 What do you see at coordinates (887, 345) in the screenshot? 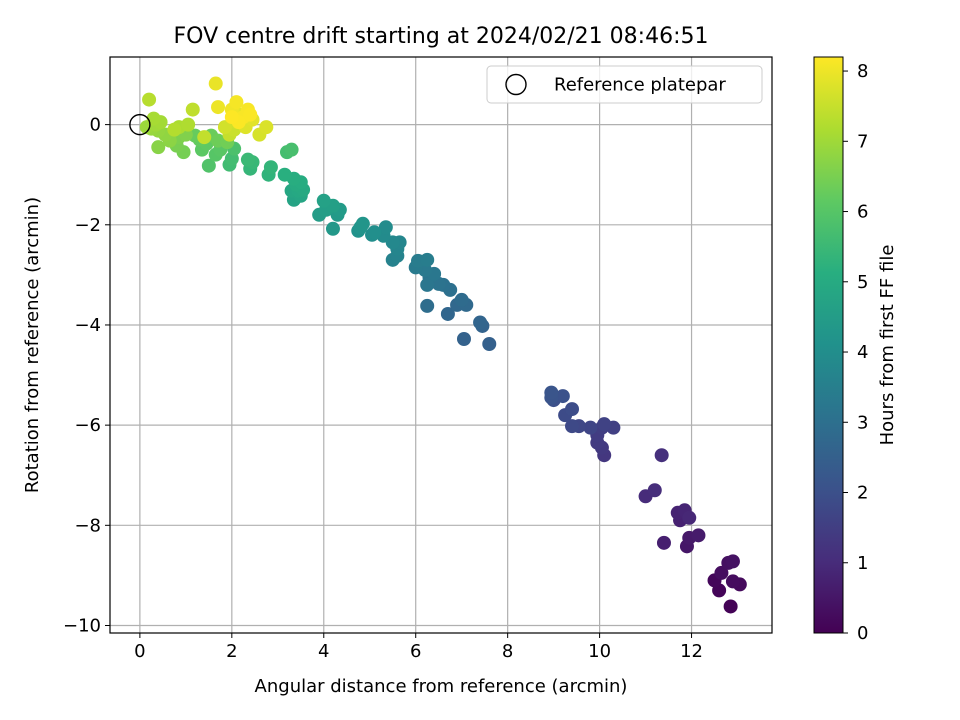
I see `colorbar-label: Hours from first FF file` at bounding box center [887, 345].